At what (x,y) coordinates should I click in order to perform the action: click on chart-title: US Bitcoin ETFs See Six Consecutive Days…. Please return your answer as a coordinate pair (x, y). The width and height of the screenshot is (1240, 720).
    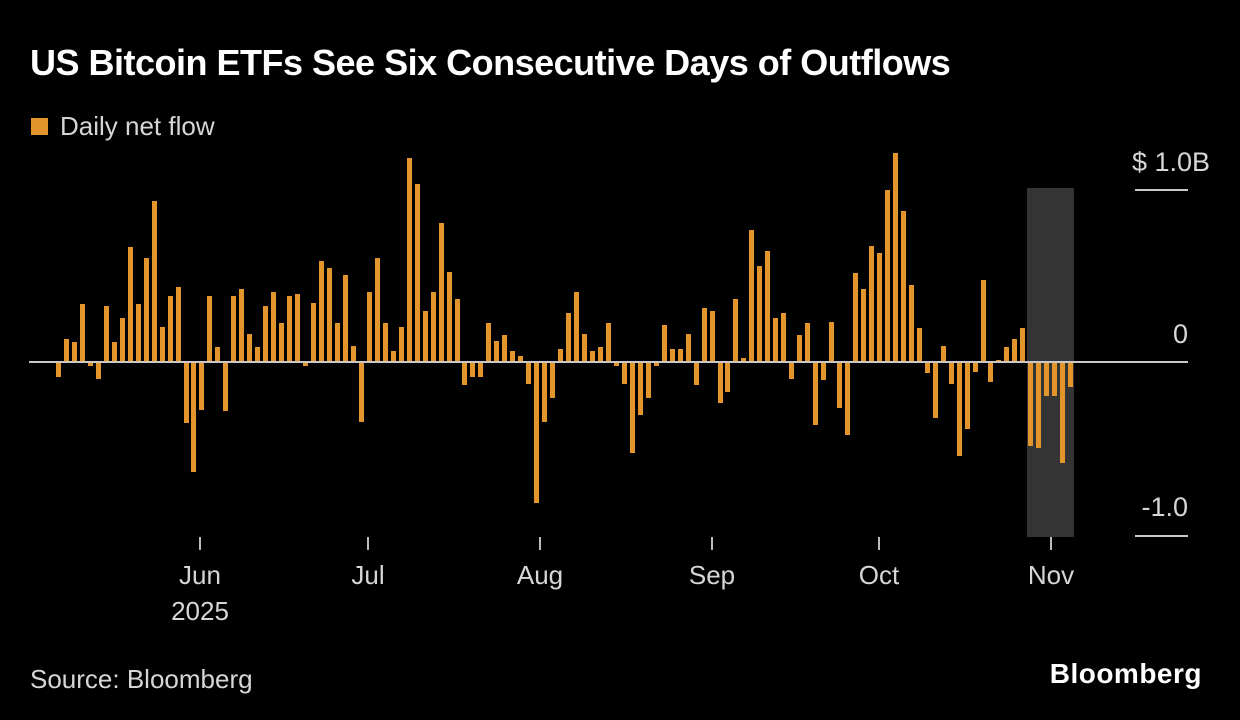
    Looking at the image, I should click on (490, 62).